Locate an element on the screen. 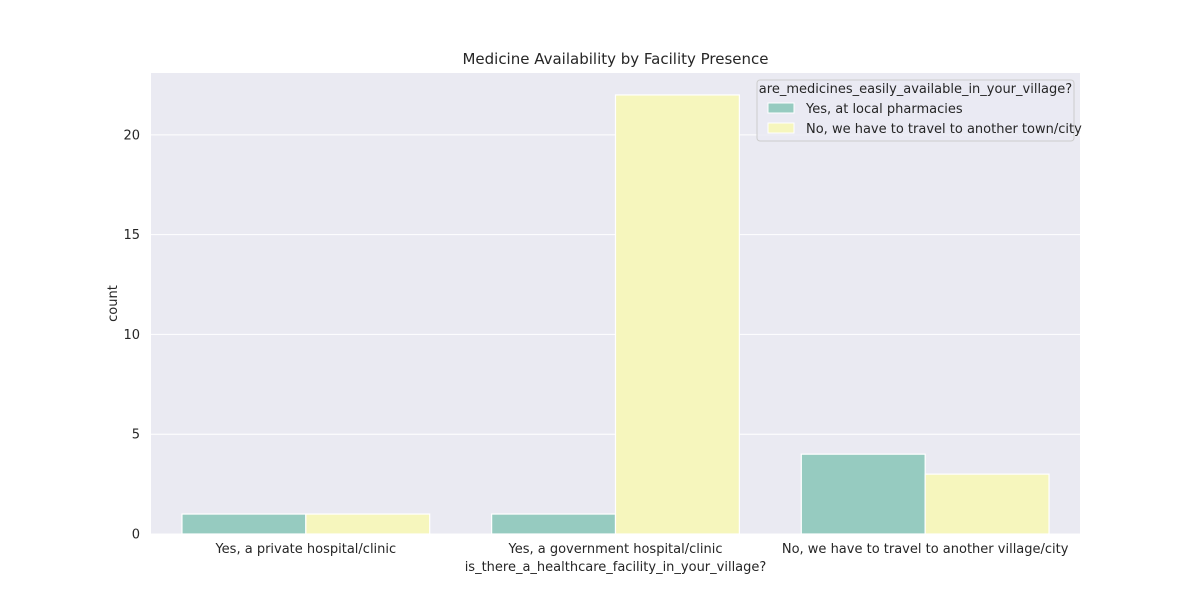  x-tick-label: Yes, a government hospital/clinic is located at coordinates (615, 549).